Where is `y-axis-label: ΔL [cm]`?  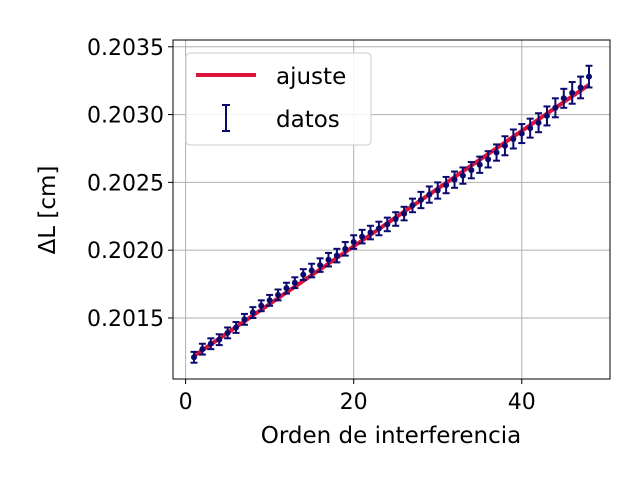
y-axis-label: ΔL [cm] is located at coordinates (48, 210).